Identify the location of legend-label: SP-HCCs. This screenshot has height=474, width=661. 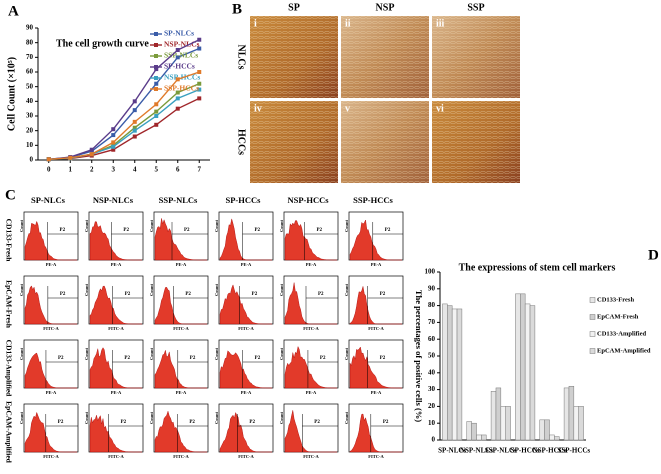
(179, 66).